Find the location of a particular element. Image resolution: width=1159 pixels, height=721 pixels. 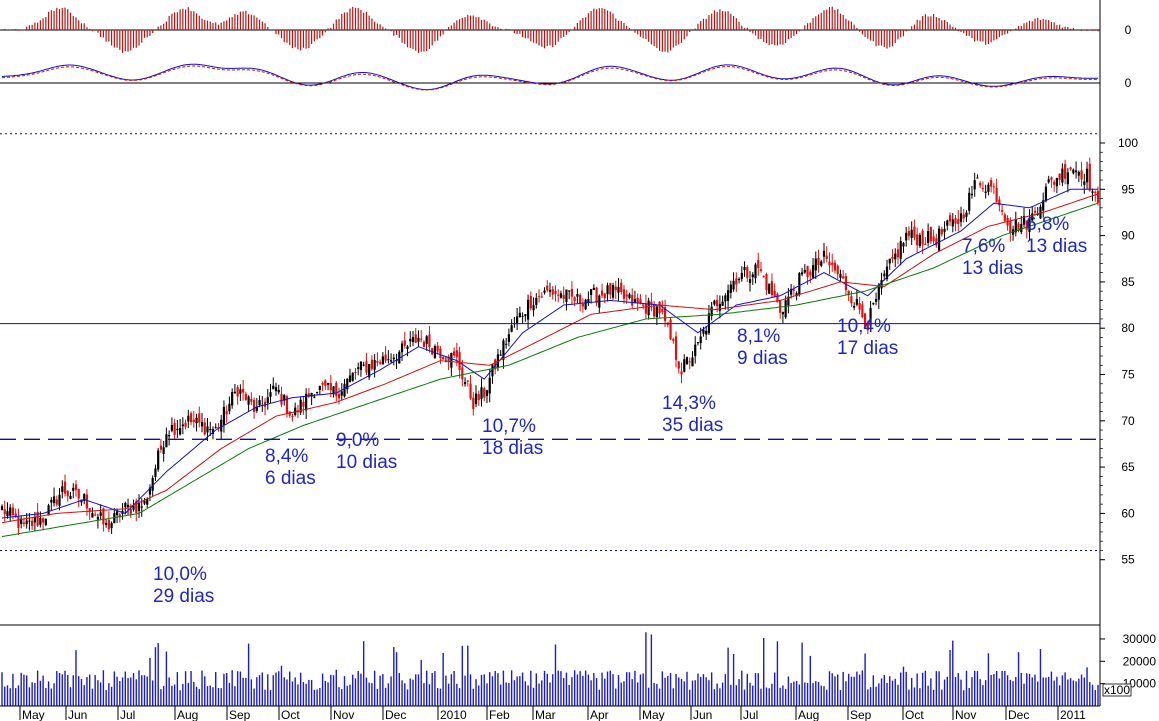

volume-panel is located at coordinates (550, 665).